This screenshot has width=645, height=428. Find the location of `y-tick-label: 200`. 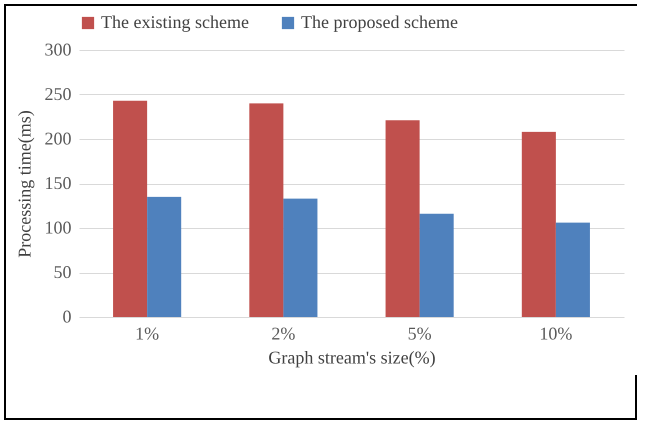

y-tick-label: 200 is located at coordinates (58, 138).